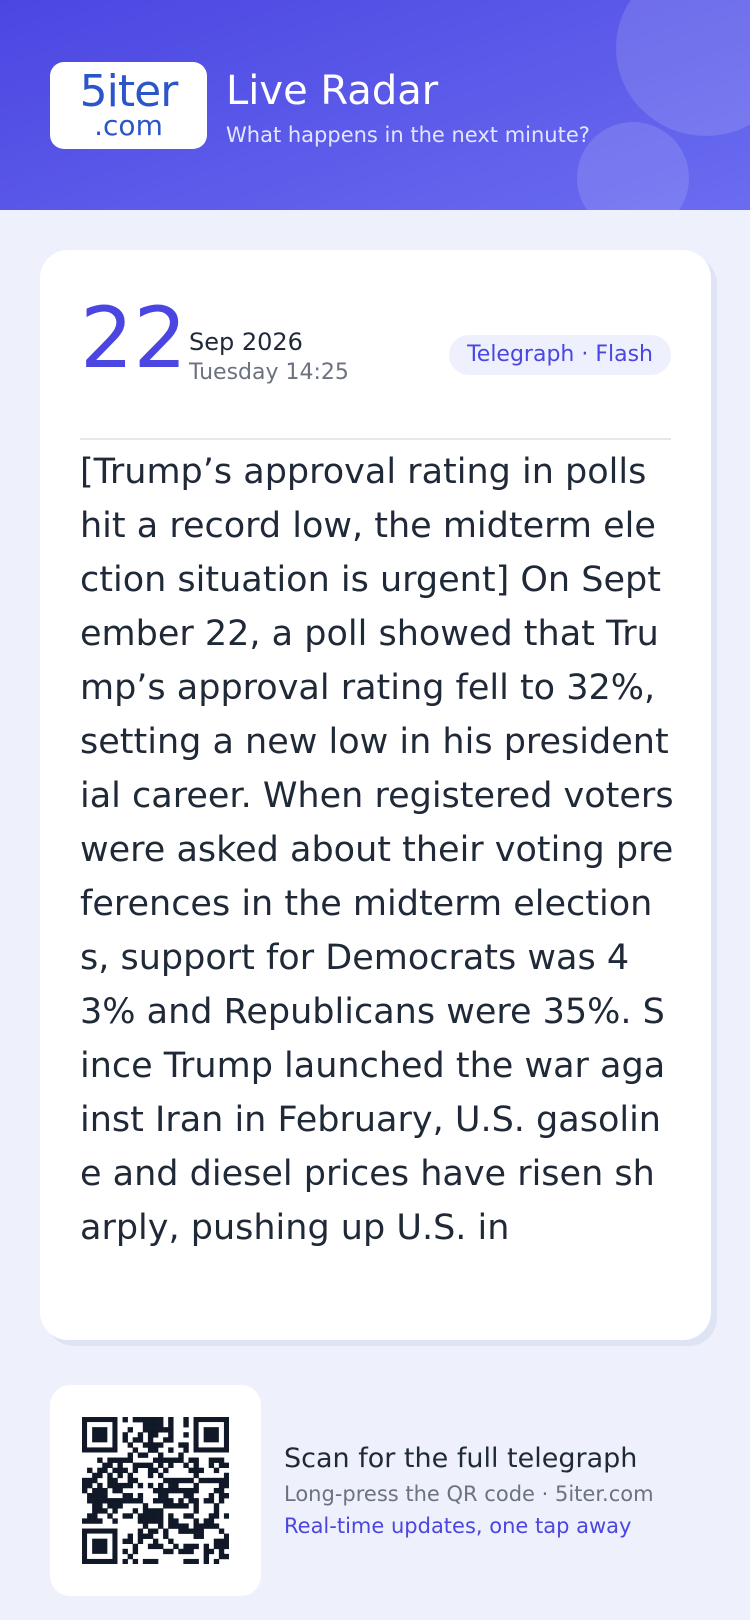 Image resolution: width=750 pixels, height=1620 pixels. What do you see at coordinates (408, 135) in the screenshot?
I see `app-subtitle: What happens in the next minute?` at bounding box center [408, 135].